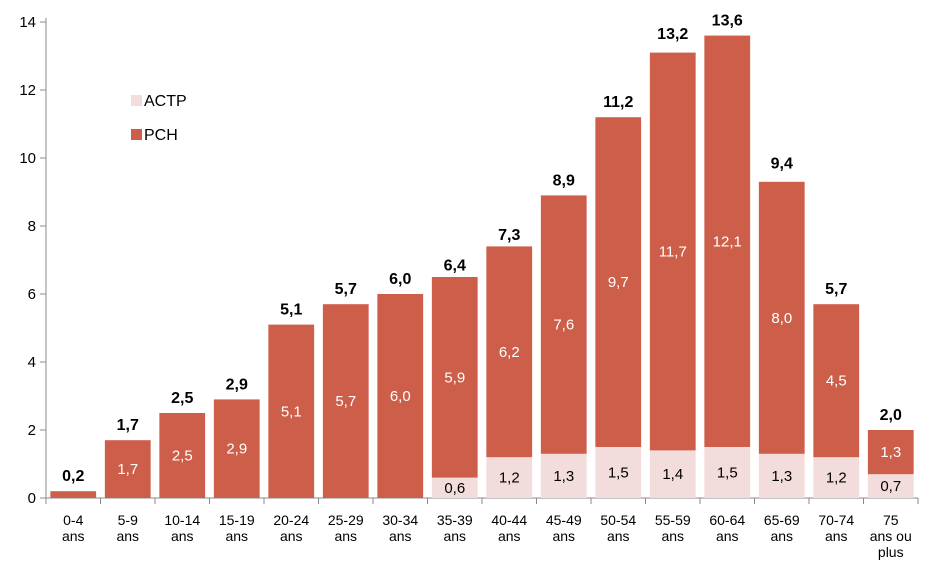  What do you see at coordinates (400, 279) in the screenshot?
I see `bar-total-label: 6,0` at bounding box center [400, 279].